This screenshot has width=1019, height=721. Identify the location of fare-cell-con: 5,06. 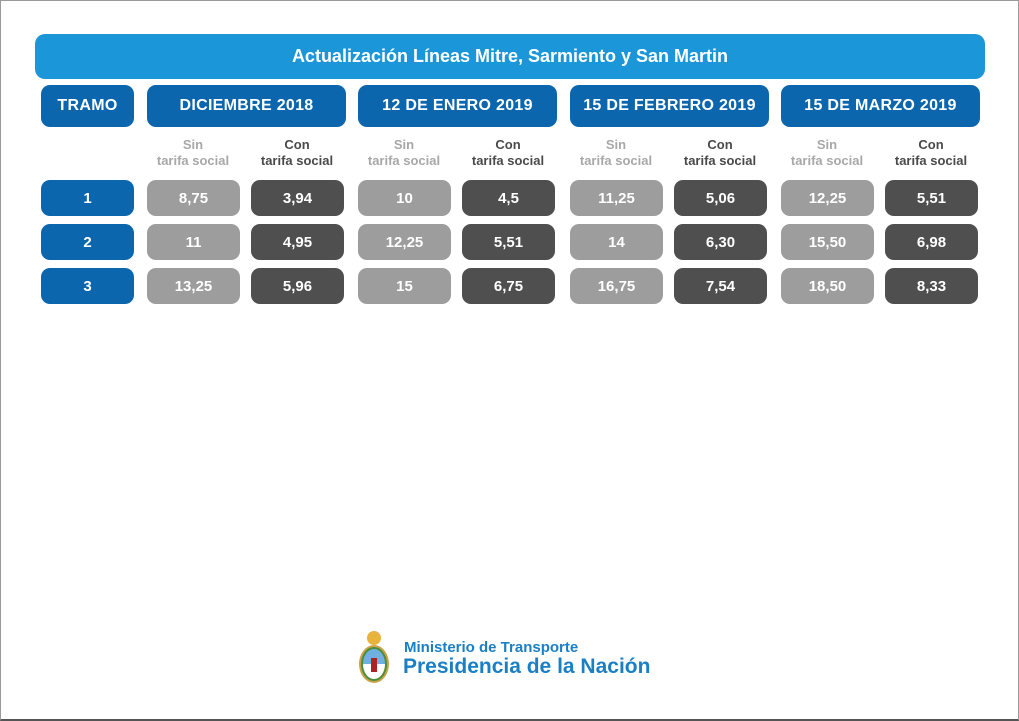
(720, 198).